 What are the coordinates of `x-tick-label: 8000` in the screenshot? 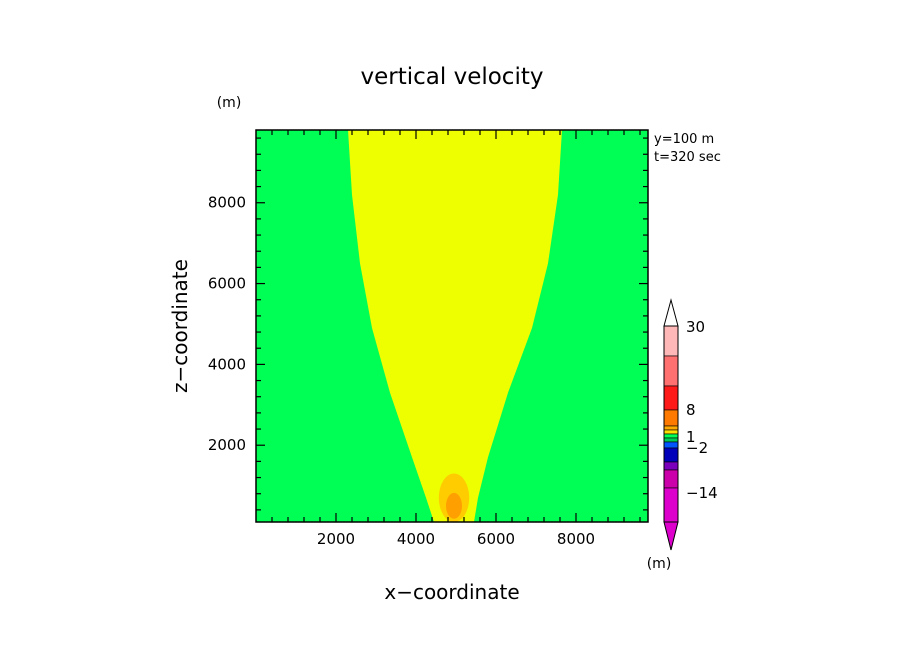 It's located at (576, 539).